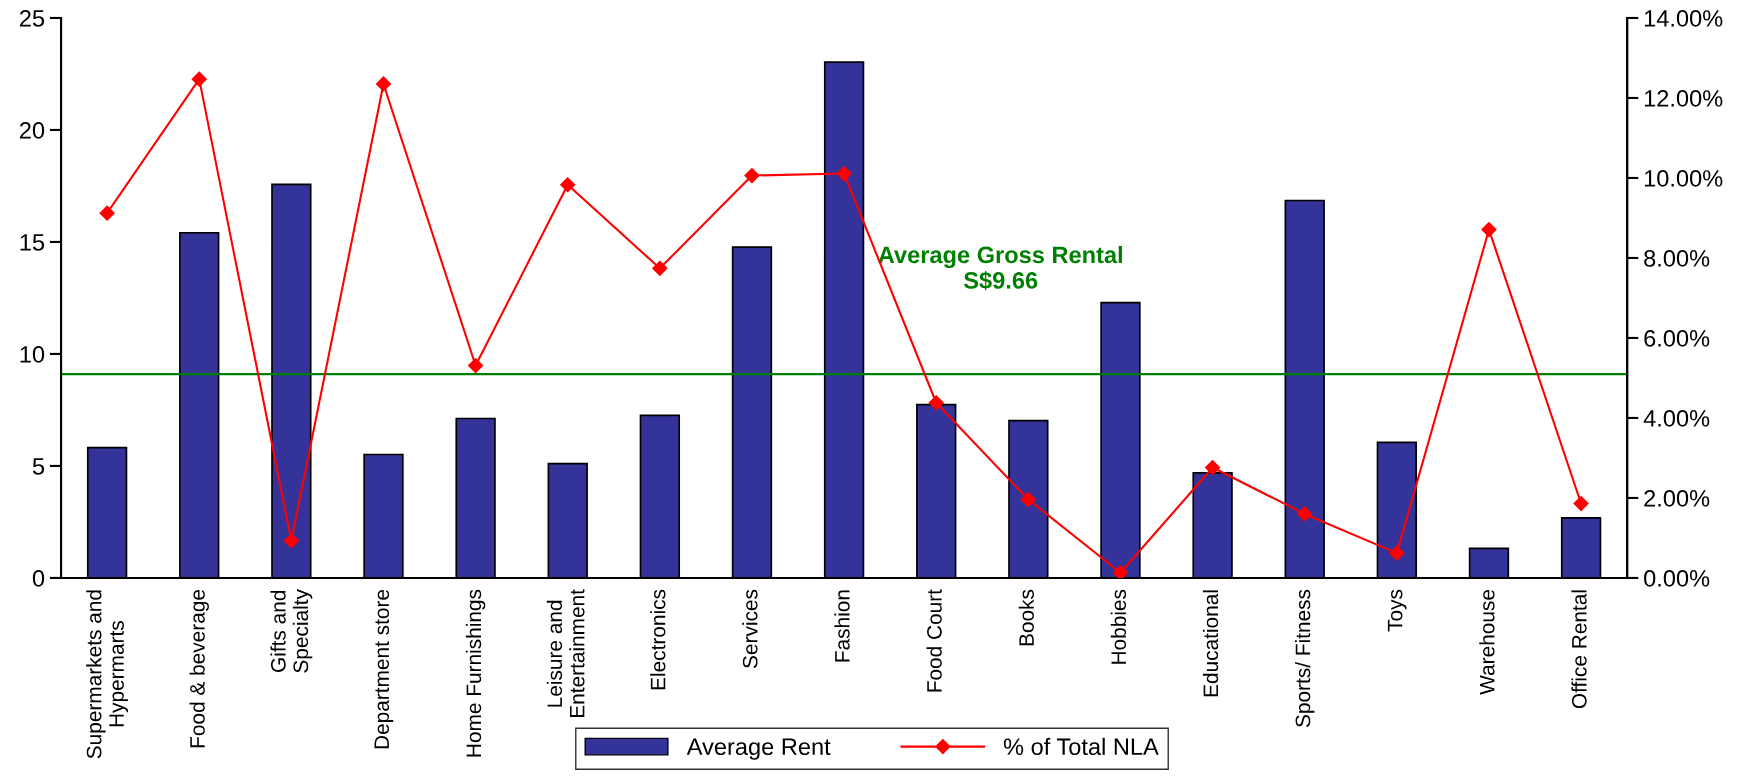 The image size is (1744, 781). What do you see at coordinates (842, 626) in the screenshot?
I see `x-tick-label: Fashion` at bounding box center [842, 626].